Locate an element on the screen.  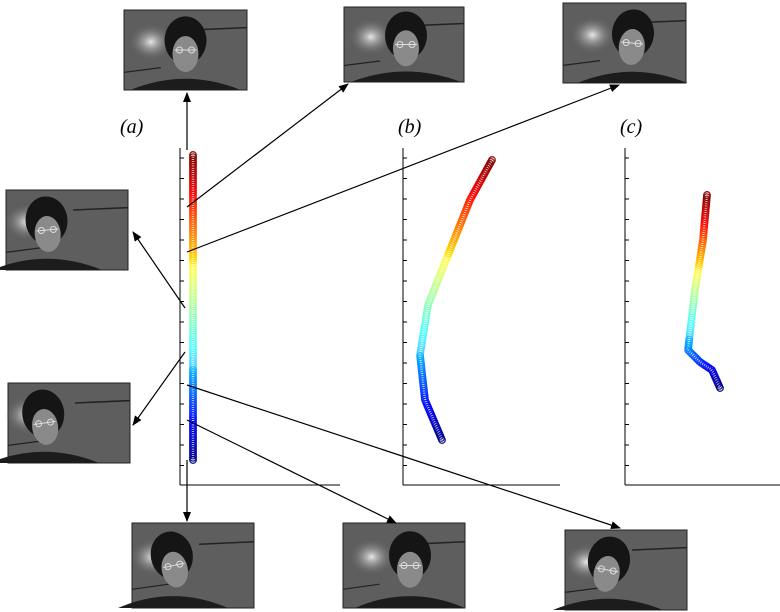
panel-label: (a) is located at coordinates (132, 127).